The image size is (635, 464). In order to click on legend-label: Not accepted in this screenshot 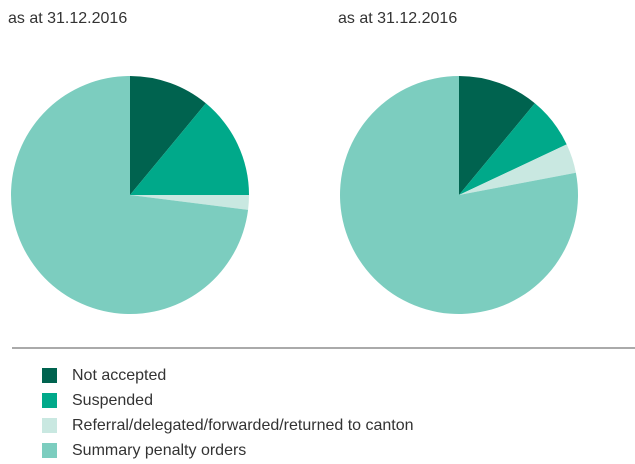, I will do `click(119, 375)`.